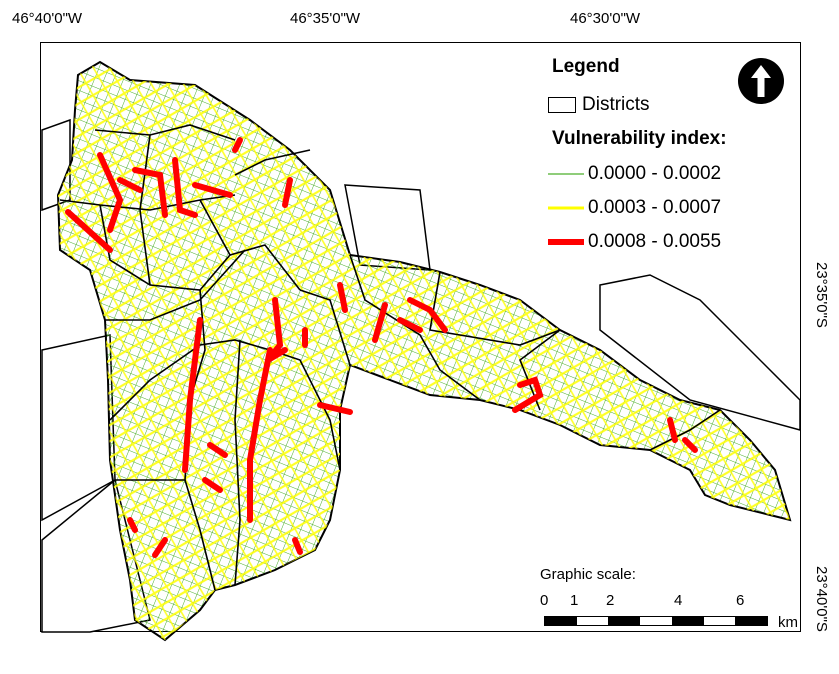  I want to click on legend-class-high: 0.0008 - 0.0055, so click(634, 242).